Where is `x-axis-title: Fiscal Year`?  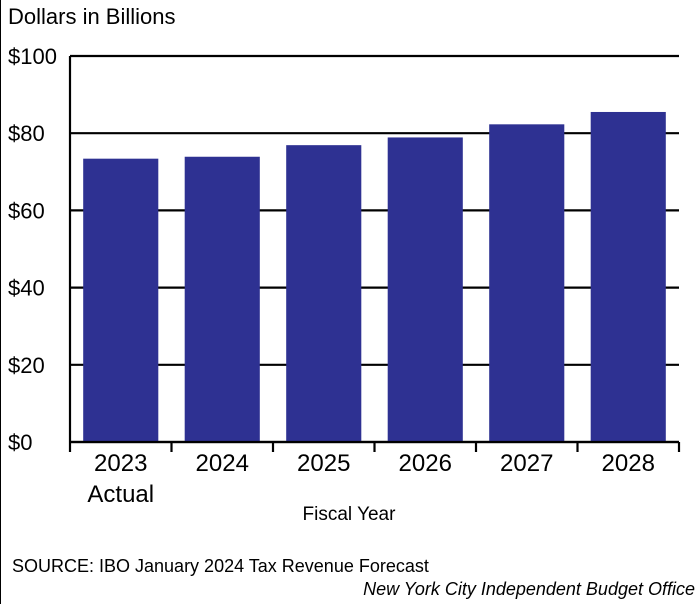 x-axis-title: Fiscal Year is located at coordinates (350, 514).